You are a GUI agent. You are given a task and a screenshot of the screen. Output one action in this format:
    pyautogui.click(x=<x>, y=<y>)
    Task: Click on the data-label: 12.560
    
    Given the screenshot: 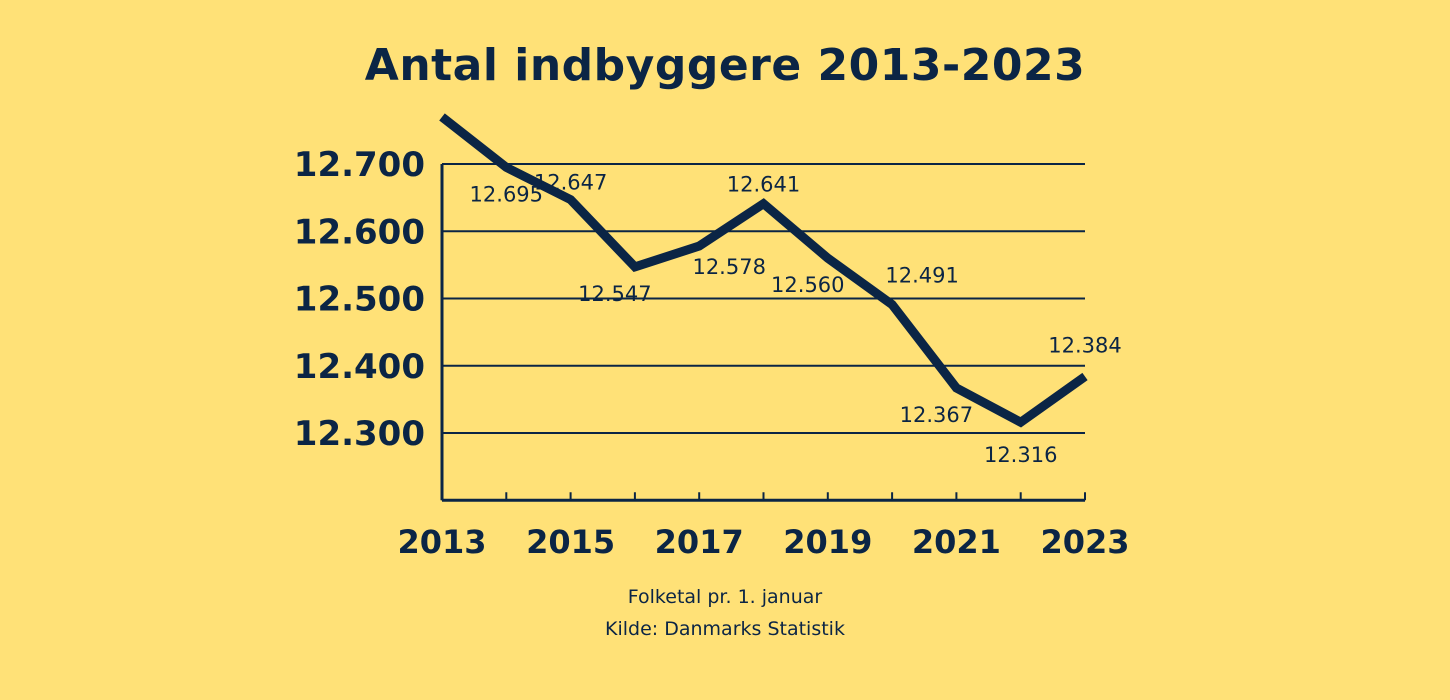 What is the action you would take?
    pyautogui.click(x=807, y=285)
    